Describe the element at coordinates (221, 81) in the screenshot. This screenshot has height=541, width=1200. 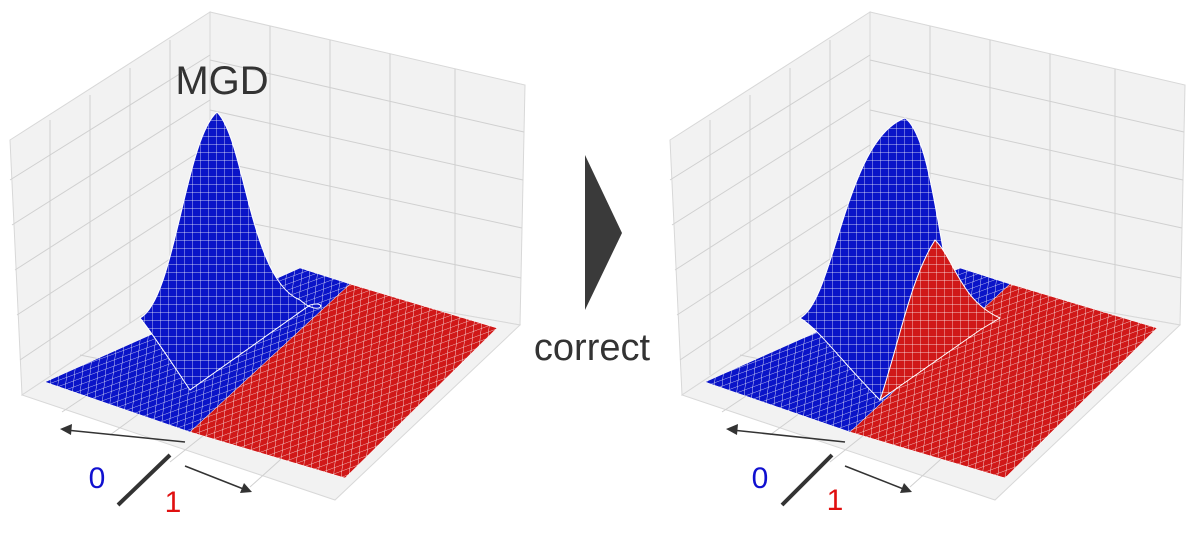
I see `plot-title: MGD` at that location.